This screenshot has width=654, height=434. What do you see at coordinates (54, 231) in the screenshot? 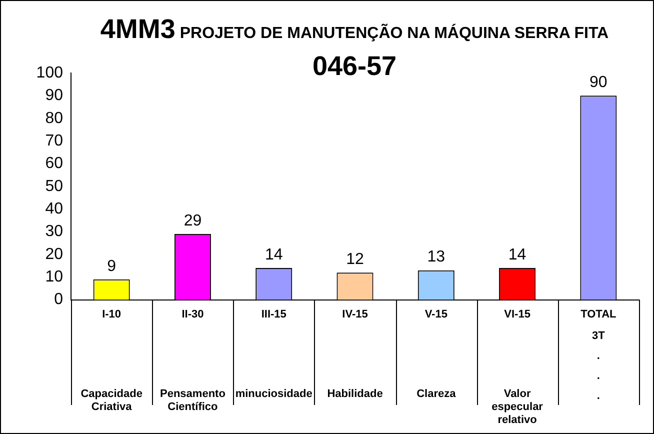
I see `y-tick-label: 30` at bounding box center [54, 231].